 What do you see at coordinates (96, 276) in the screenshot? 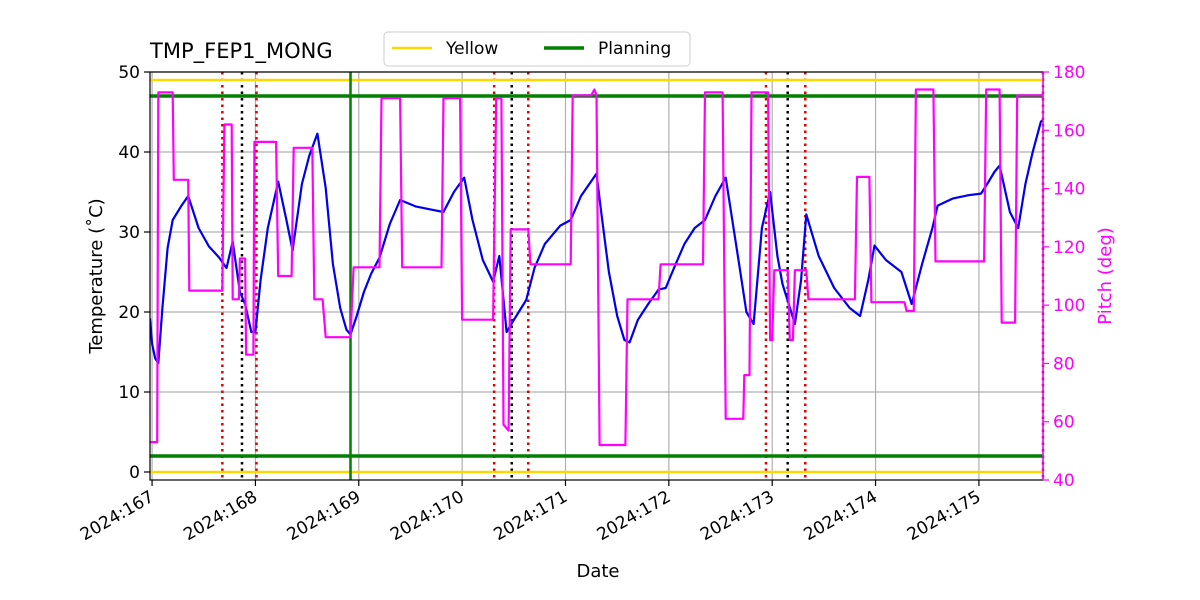
I see `y-axis-title: Temperature (˚C)` at bounding box center [96, 276].